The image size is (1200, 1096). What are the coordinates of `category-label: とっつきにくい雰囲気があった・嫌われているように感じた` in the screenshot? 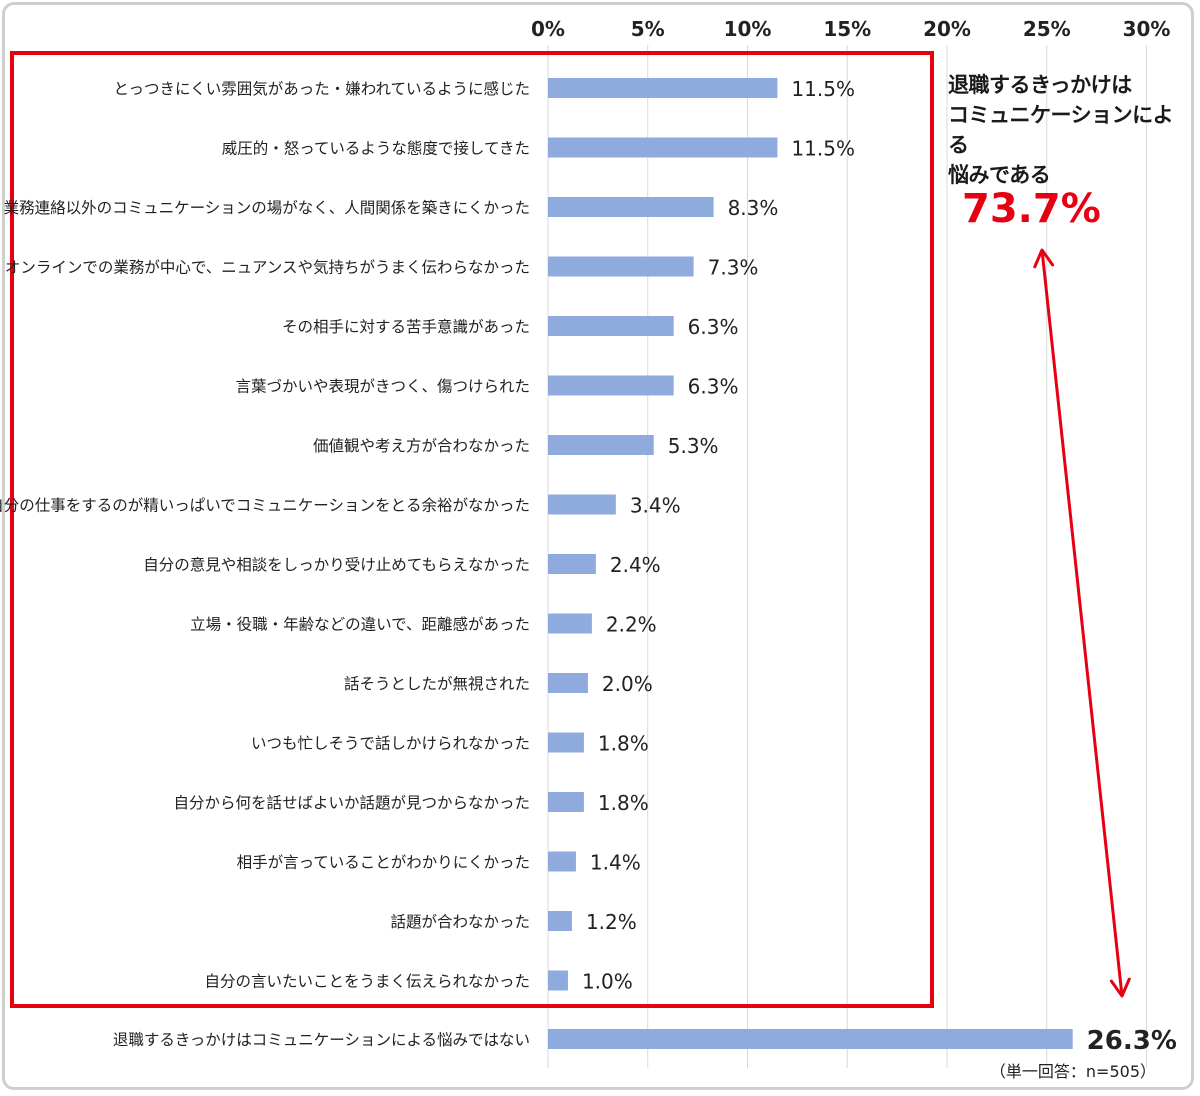 It's located at (322, 89).